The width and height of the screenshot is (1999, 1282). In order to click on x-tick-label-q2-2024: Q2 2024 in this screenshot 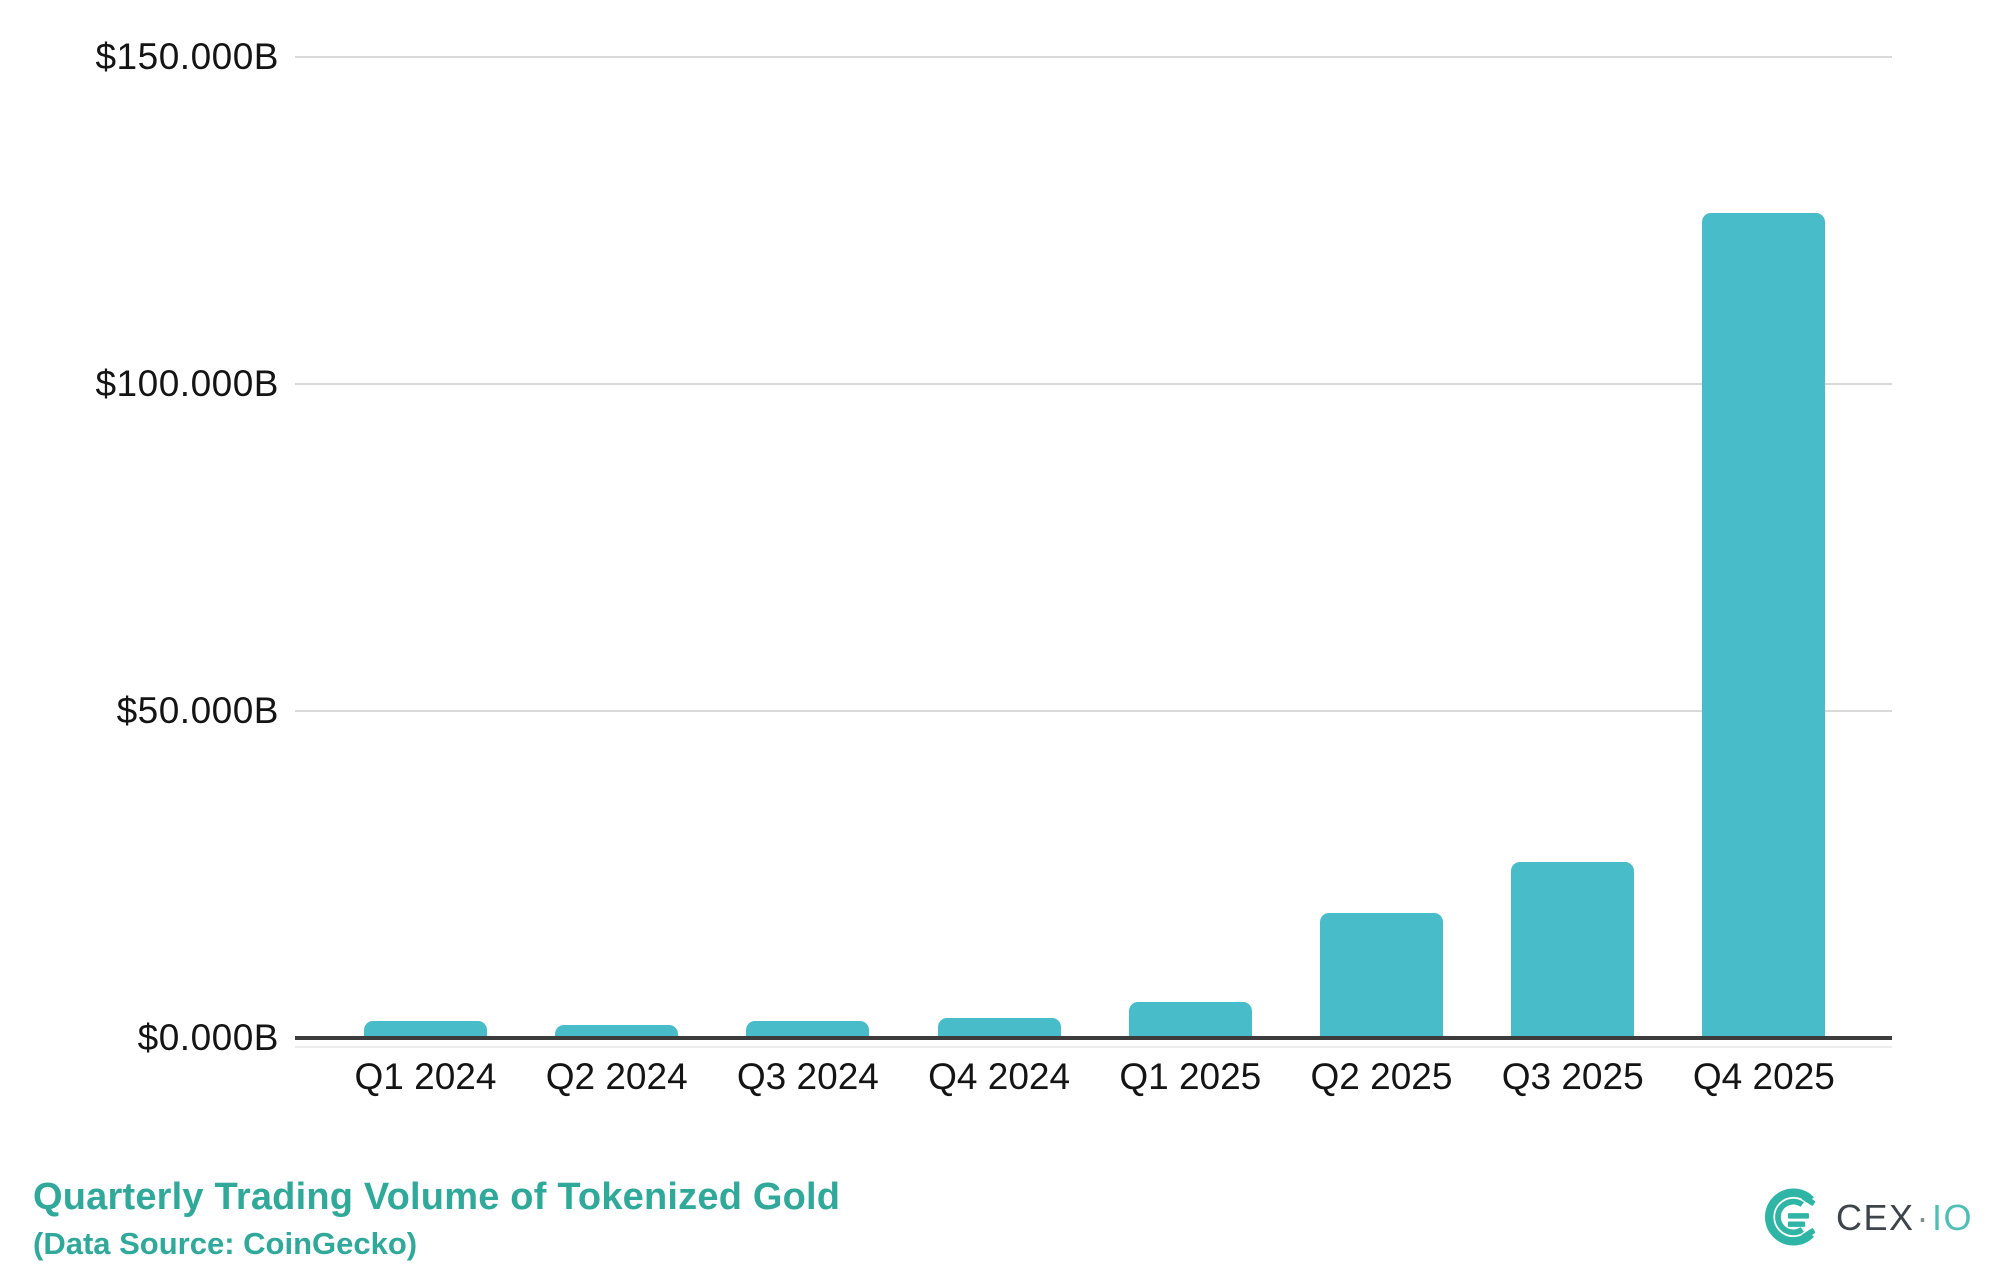, I will do `click(616, 1076)`.